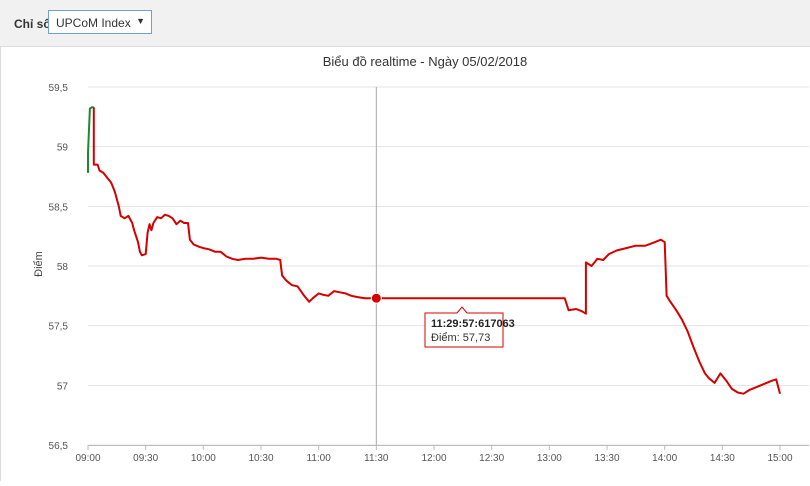  I want to click on tooltip: 11:29:57:617063 Điểm: 57,73, so click(442, 320).